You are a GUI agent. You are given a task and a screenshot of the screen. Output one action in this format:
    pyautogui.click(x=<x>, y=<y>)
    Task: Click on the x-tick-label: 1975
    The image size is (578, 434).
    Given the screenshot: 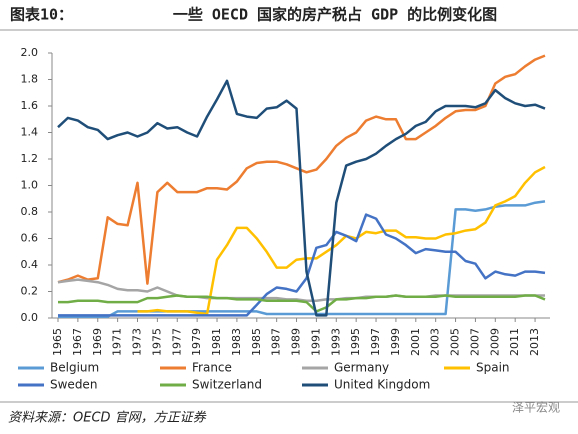 What is the action you would take?
    pyautogui.click(x=156, y=342)
    